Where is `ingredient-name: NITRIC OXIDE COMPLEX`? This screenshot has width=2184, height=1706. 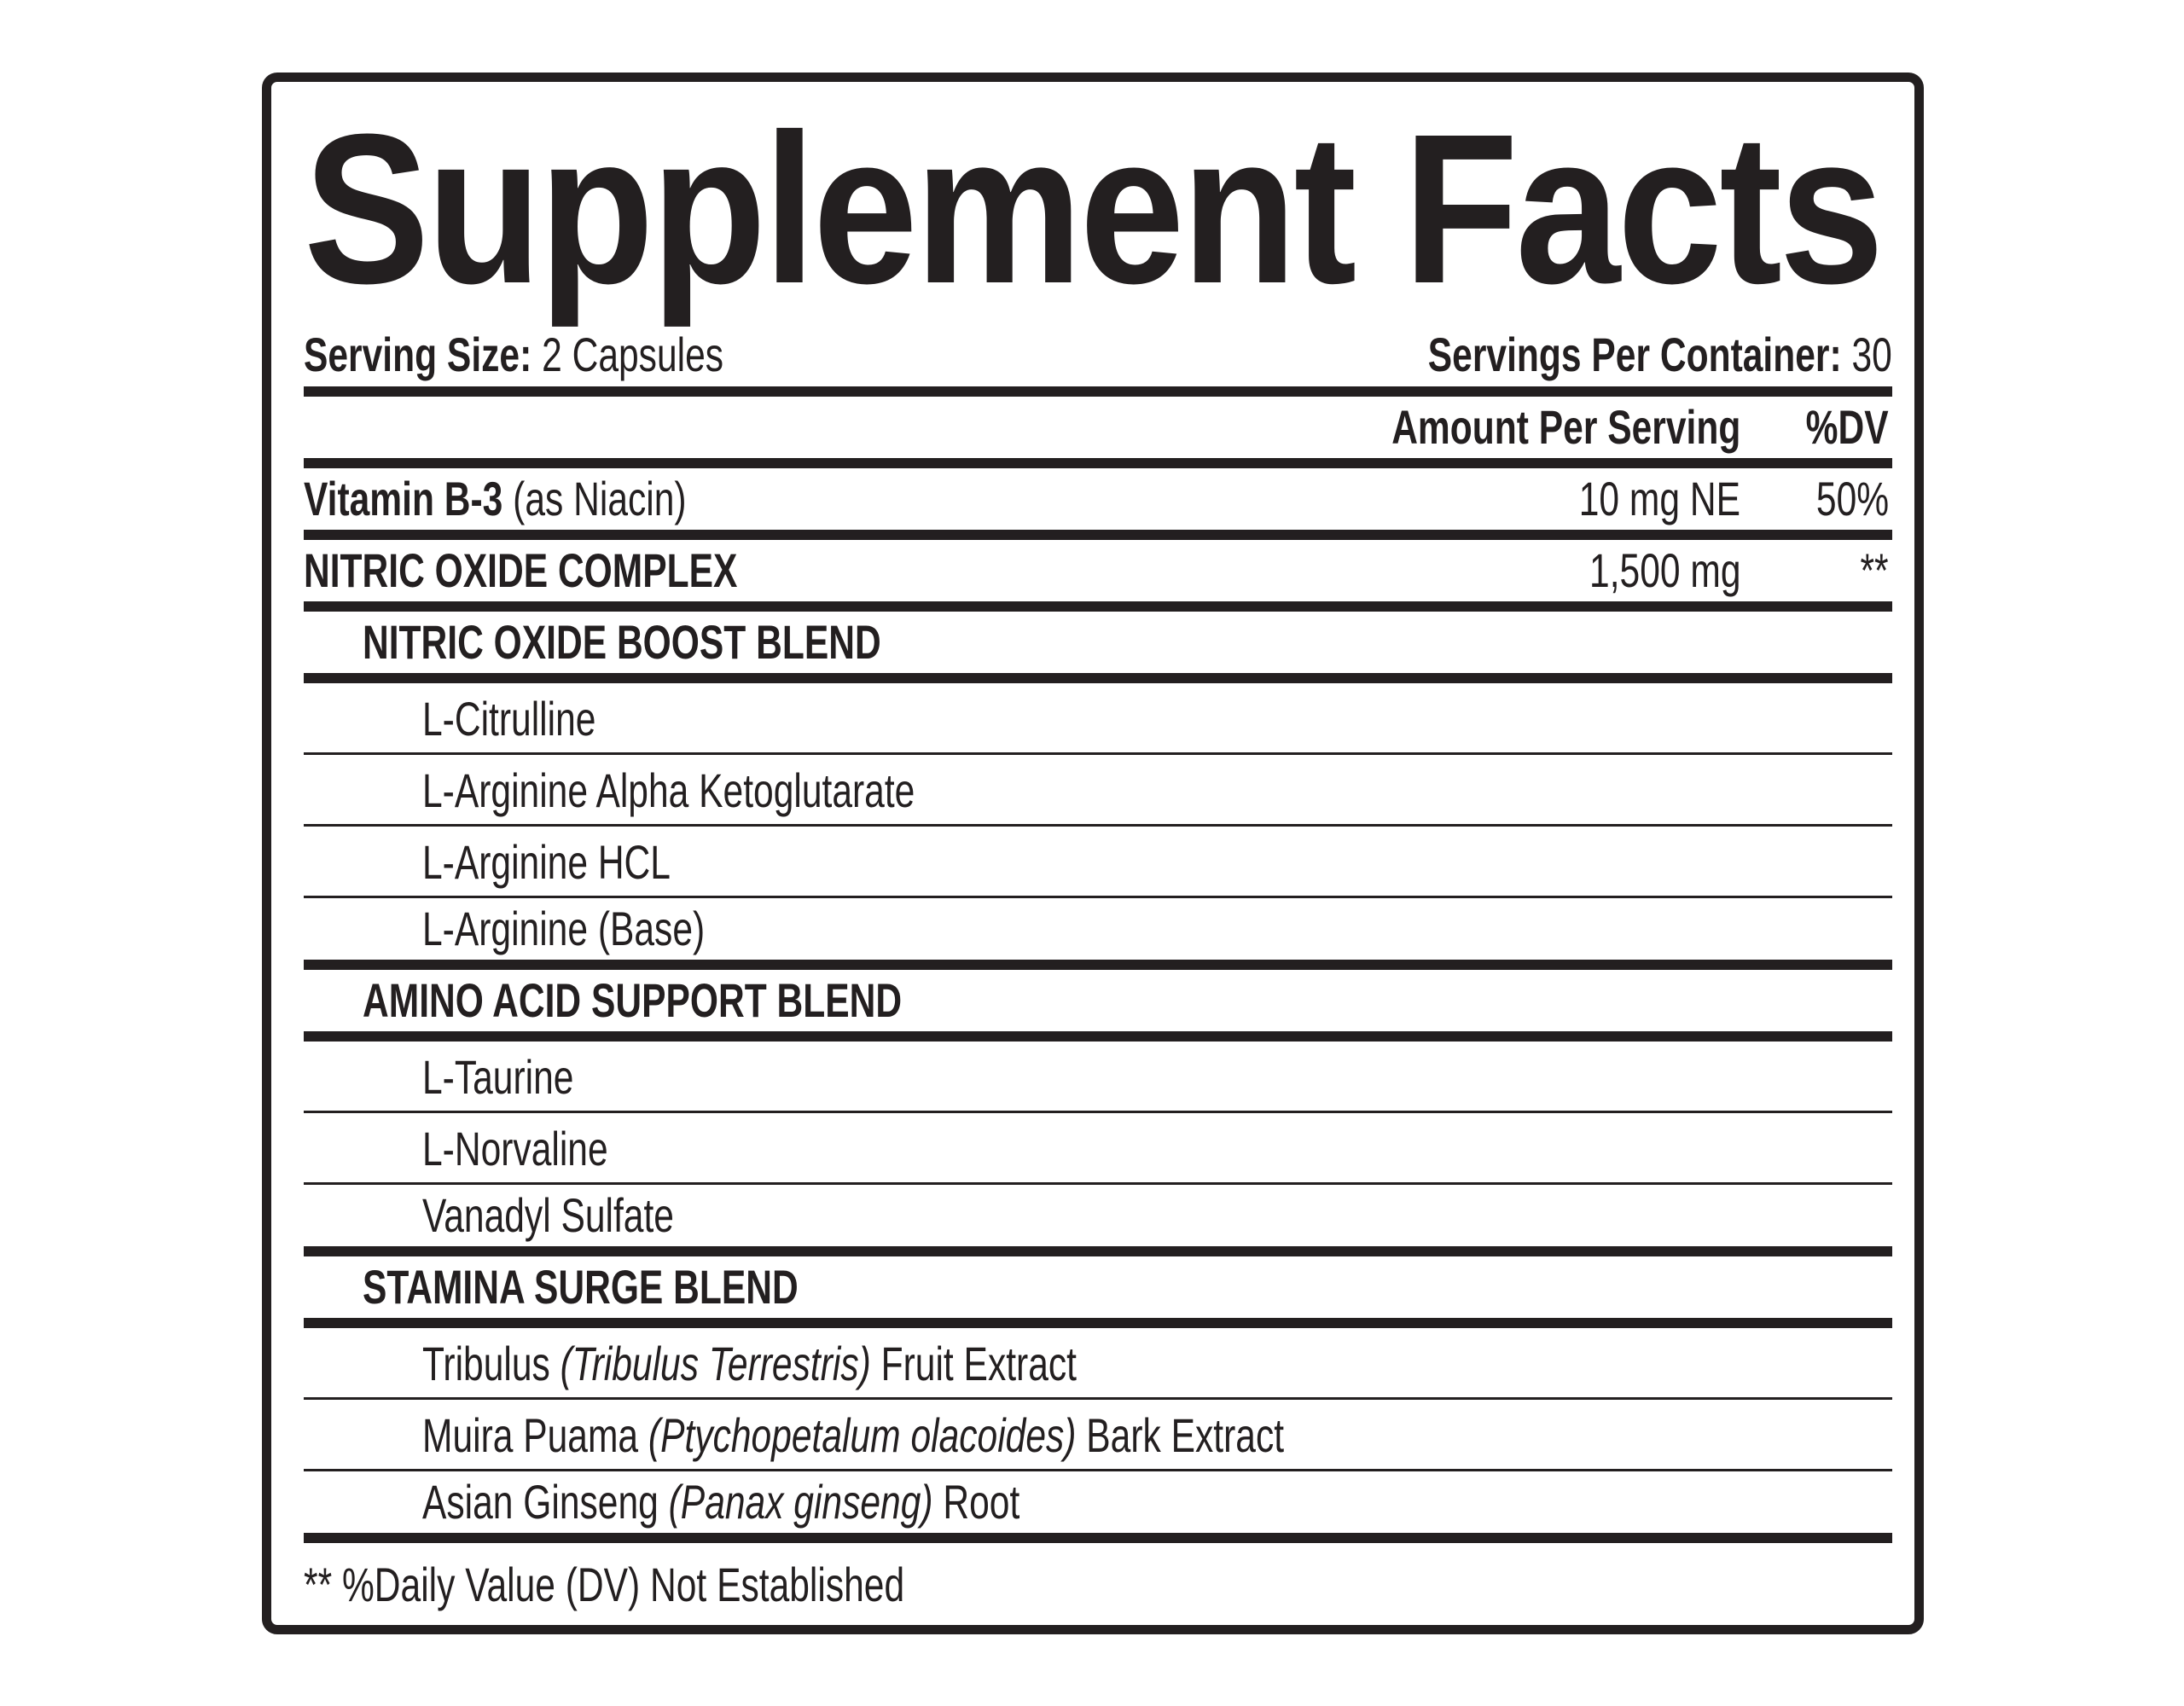 ingredient-name: NITRIC OXIDE COMPLEX is located at coordinates (520, 570).